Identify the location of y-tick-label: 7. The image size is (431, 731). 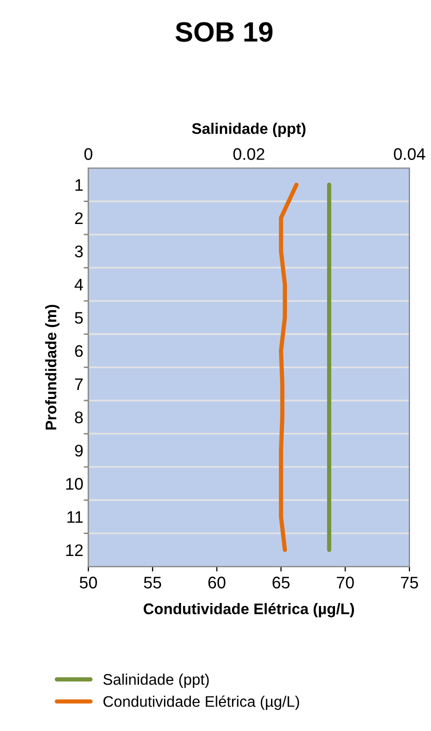
(79, 384).